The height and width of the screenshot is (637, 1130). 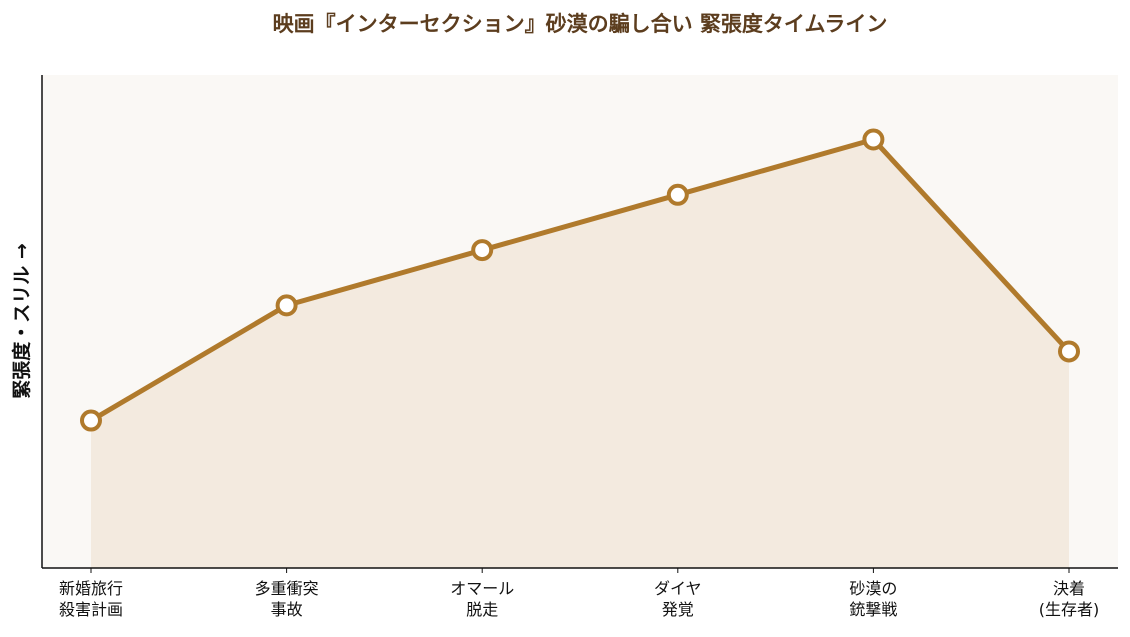 I want to click on x-tick-label: オマール脱走, so click(x=482, y=599).